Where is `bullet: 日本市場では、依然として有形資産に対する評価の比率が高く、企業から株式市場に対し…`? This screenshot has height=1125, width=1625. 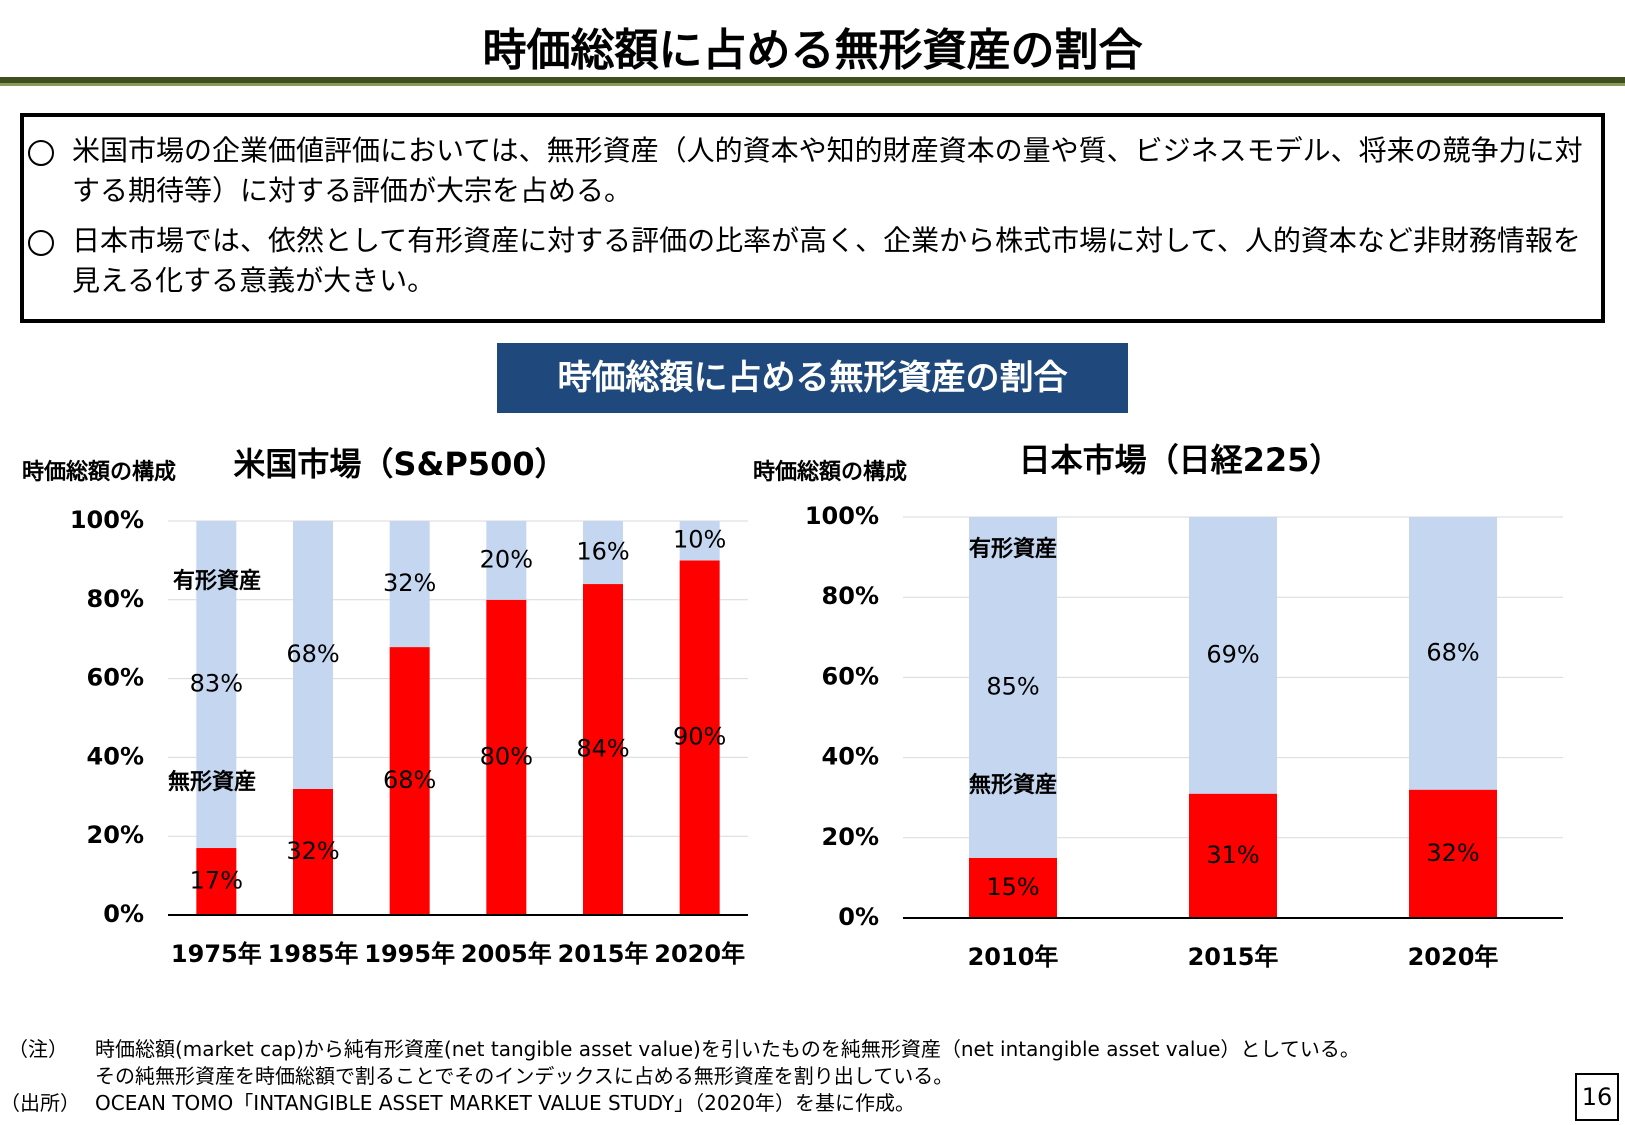
bullet: 日本市場では、依然として有形資産に対する評価の比率が高く、企業から株式市場に対し… is located at coordinates (812, 261).